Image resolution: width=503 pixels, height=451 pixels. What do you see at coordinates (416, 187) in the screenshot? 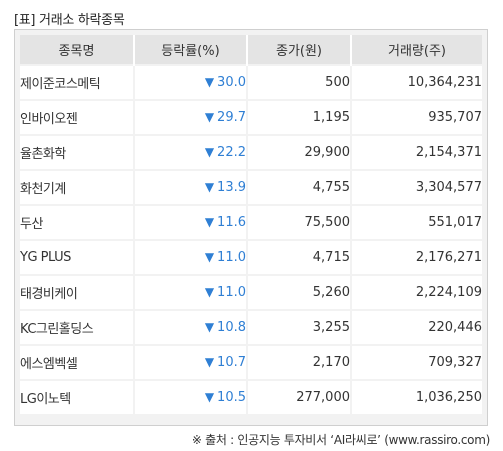
I see `trading-volume: 3,304,577` at bounding box center [416, 187].